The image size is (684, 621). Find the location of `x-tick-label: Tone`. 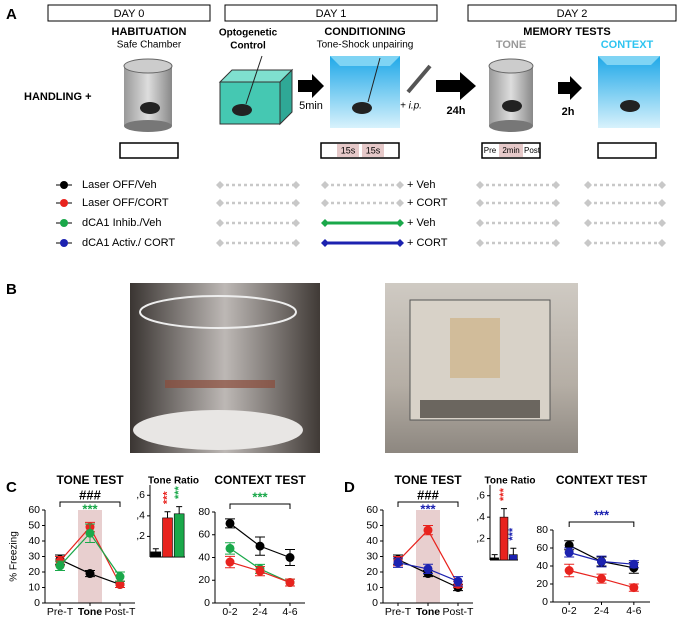

x-tick-label: Tone is located at coordinates (428, 612).